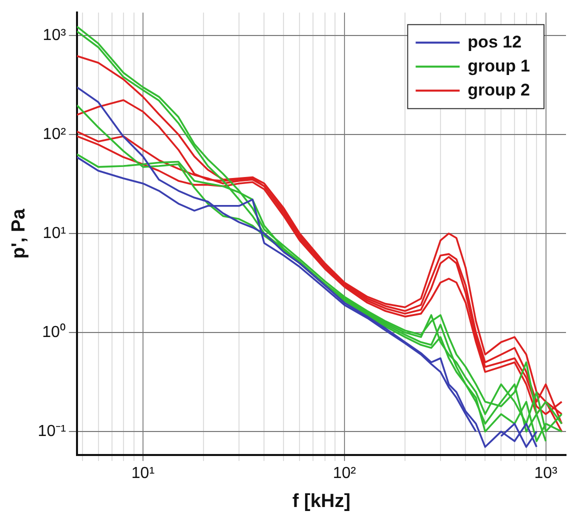 The width and height of the screenshot is (570, 521). I want to click on y-tick-label: 10⁰, so click(54, 331).